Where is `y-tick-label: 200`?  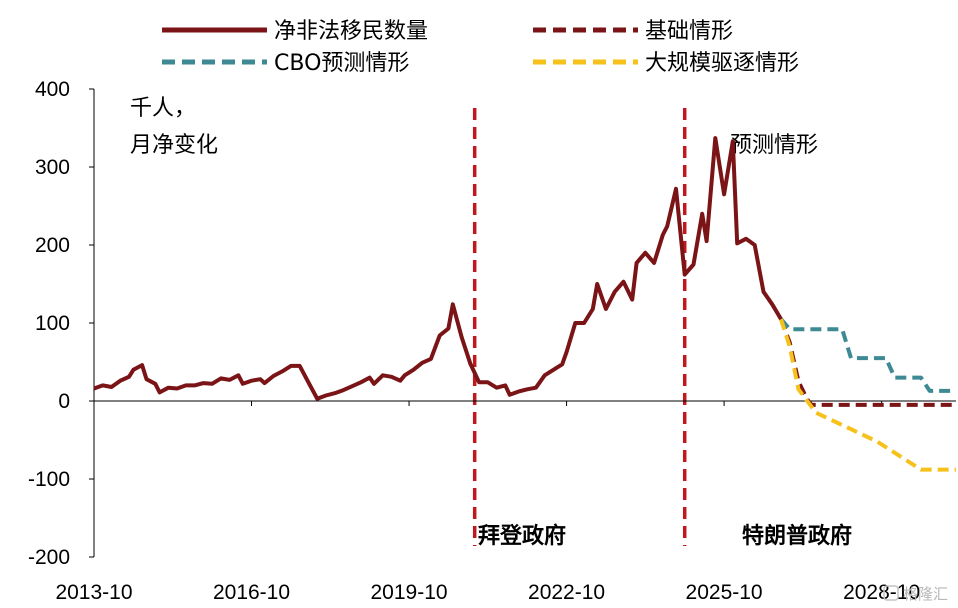 y-tick-label: 200 is located at coordinates (52, 245).